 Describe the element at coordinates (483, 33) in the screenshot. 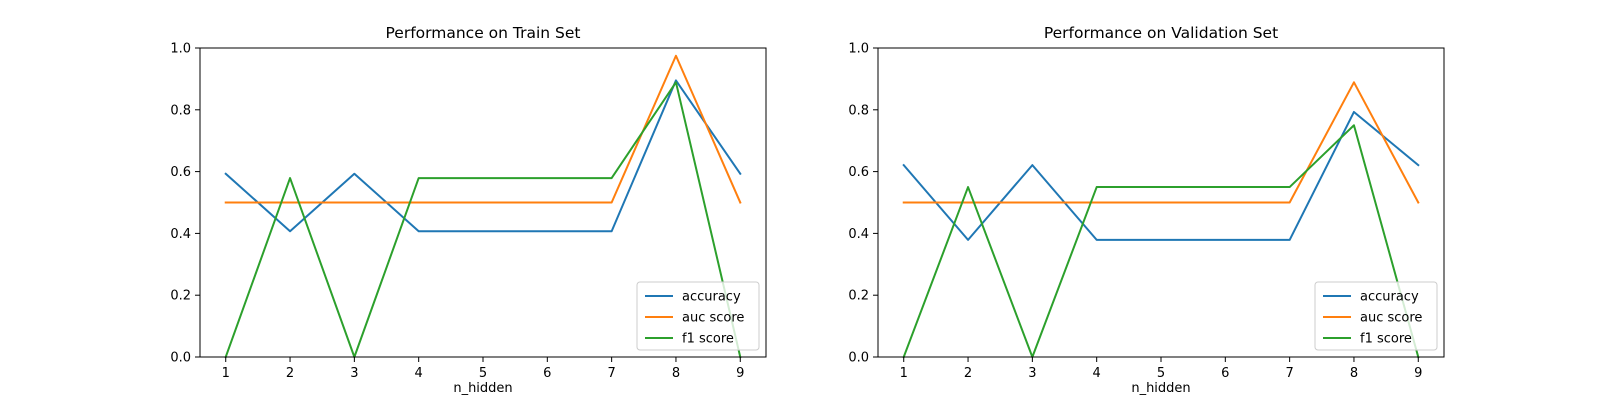

I see `chart-title: Performance on Train Set` at that location.